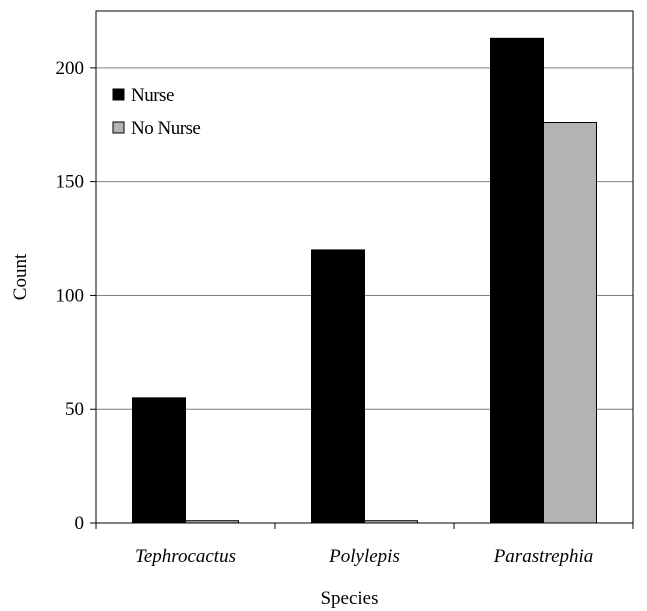 Image resolution: width=647 pixels, height=611 pixels. What do you see at coordinates (349, 598) in the screenshot?
I see `x-axis-title: Species` at bounding box center [349, 598].